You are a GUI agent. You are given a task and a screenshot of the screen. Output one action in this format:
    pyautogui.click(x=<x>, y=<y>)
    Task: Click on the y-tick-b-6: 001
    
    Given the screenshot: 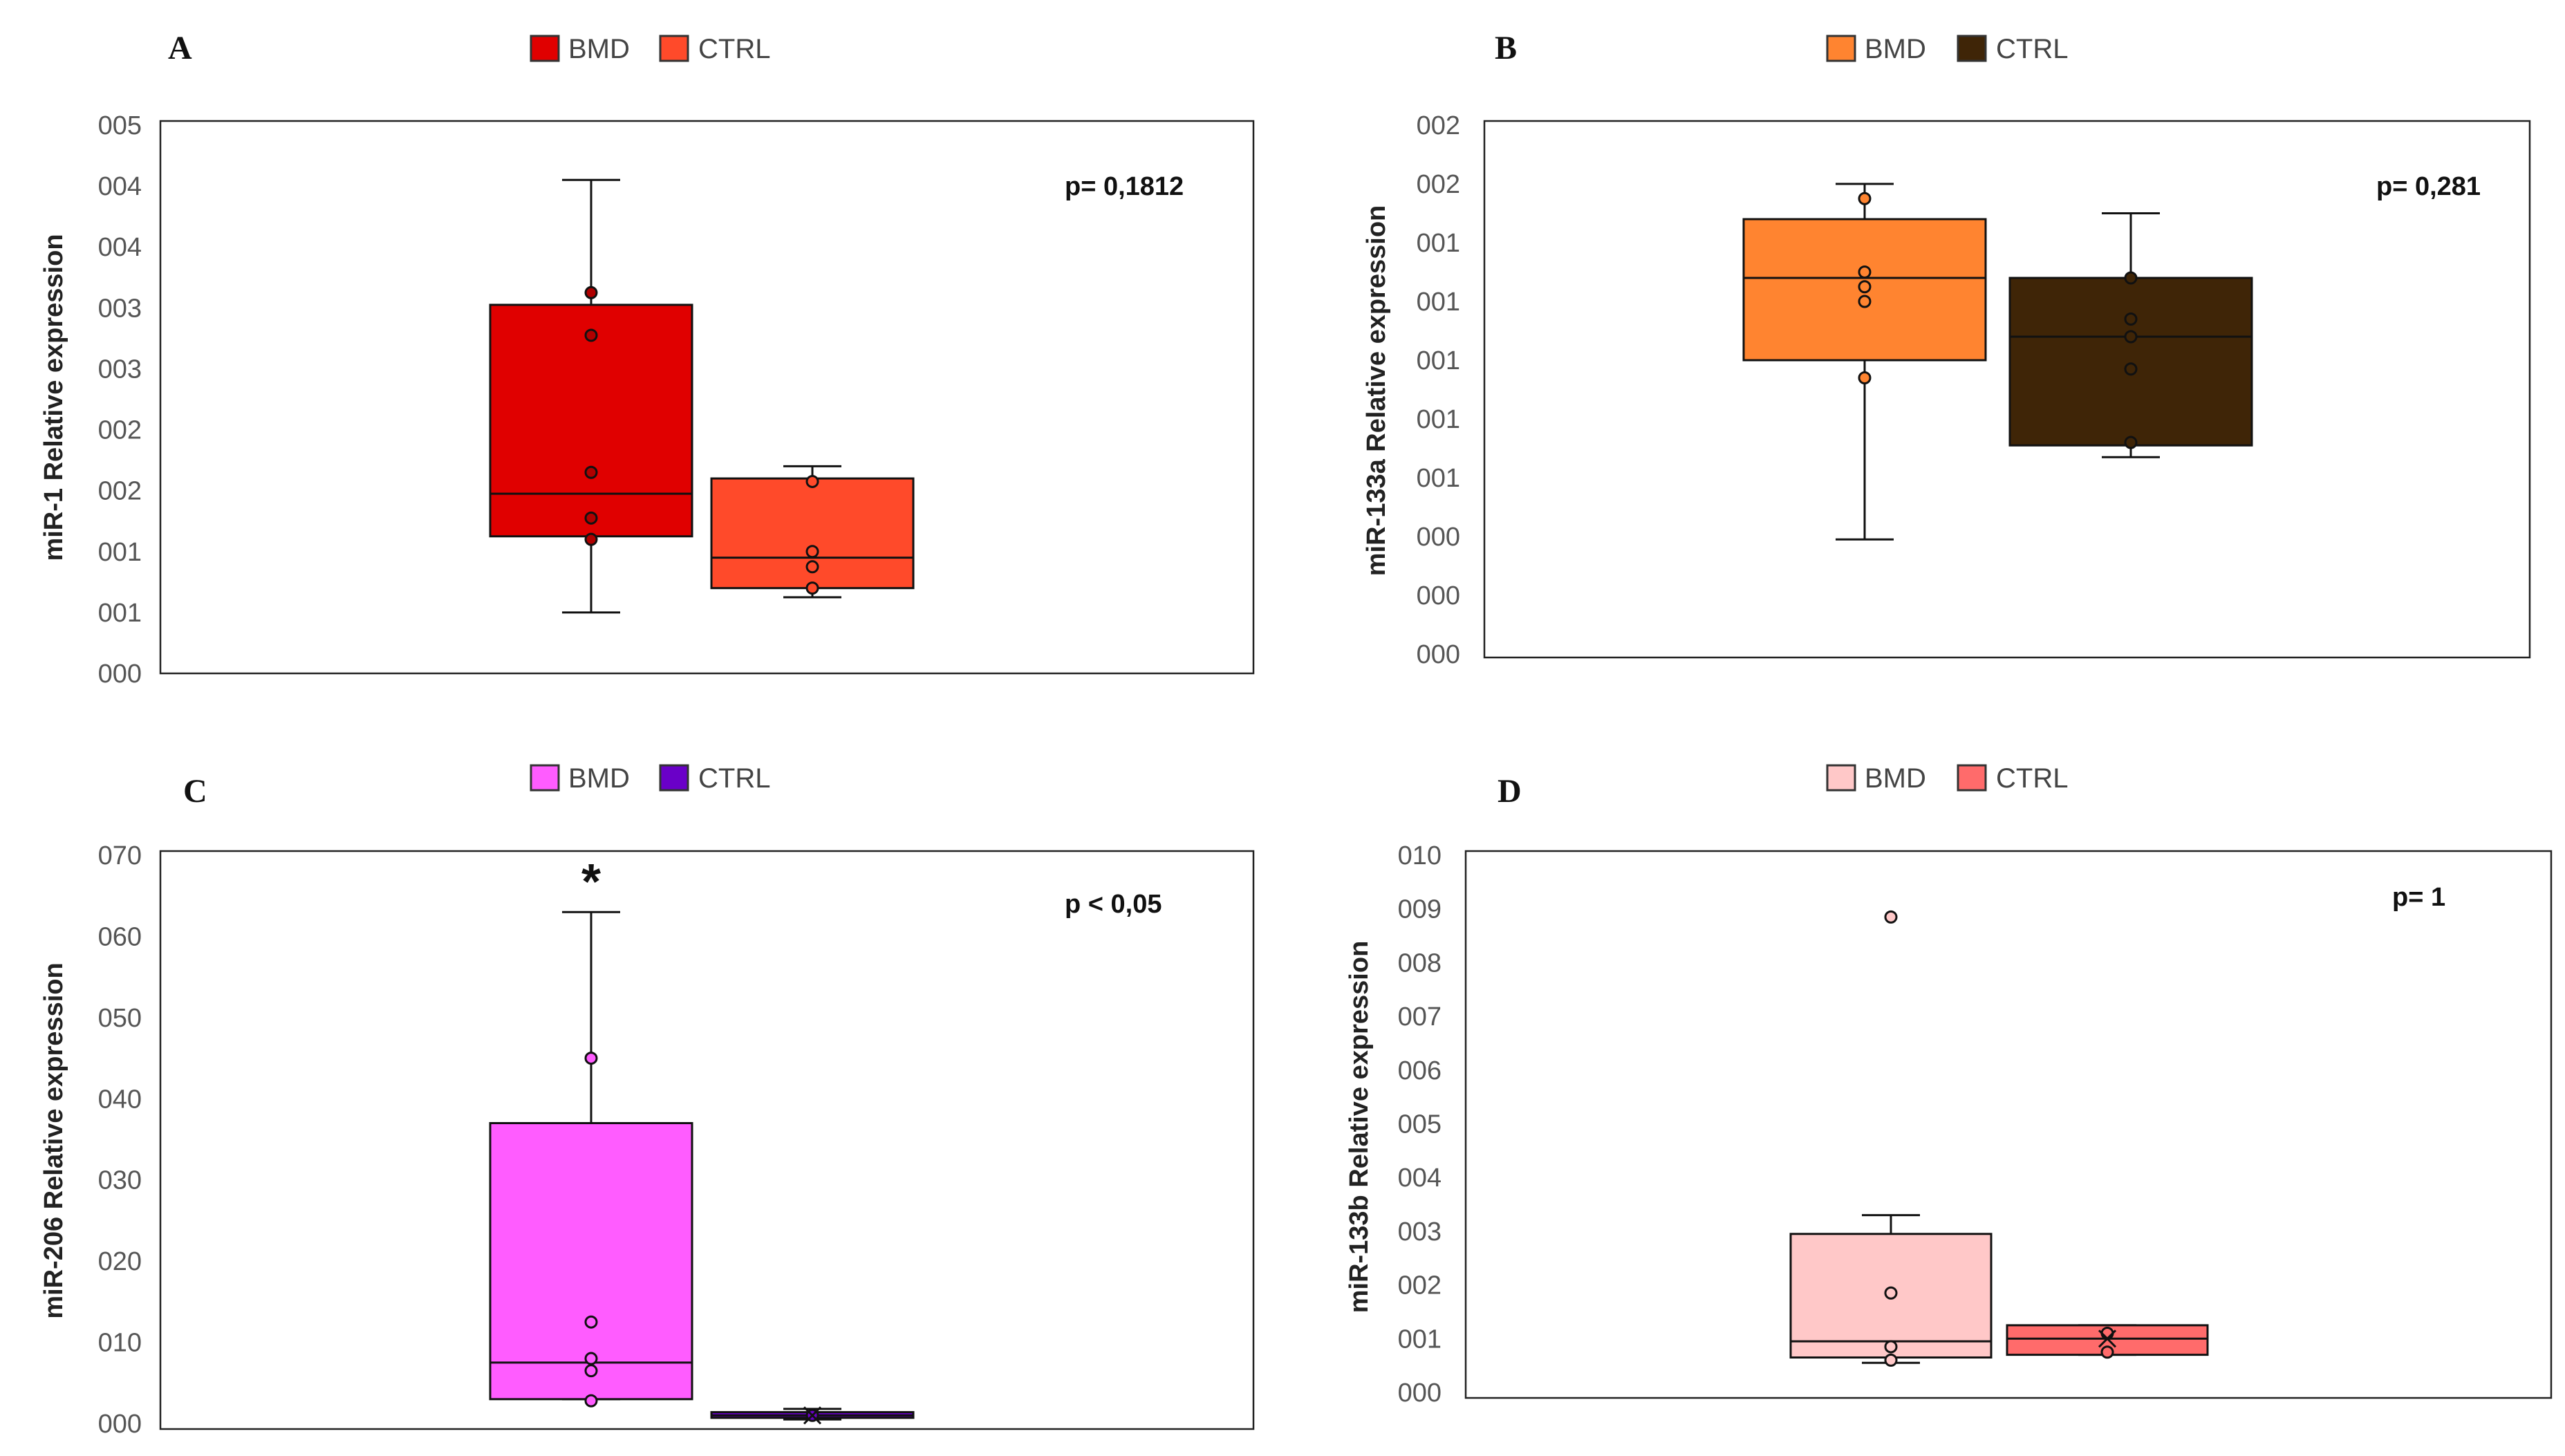 What is the action you would take?
    pyautogui.click(x=1438, y=302)
    